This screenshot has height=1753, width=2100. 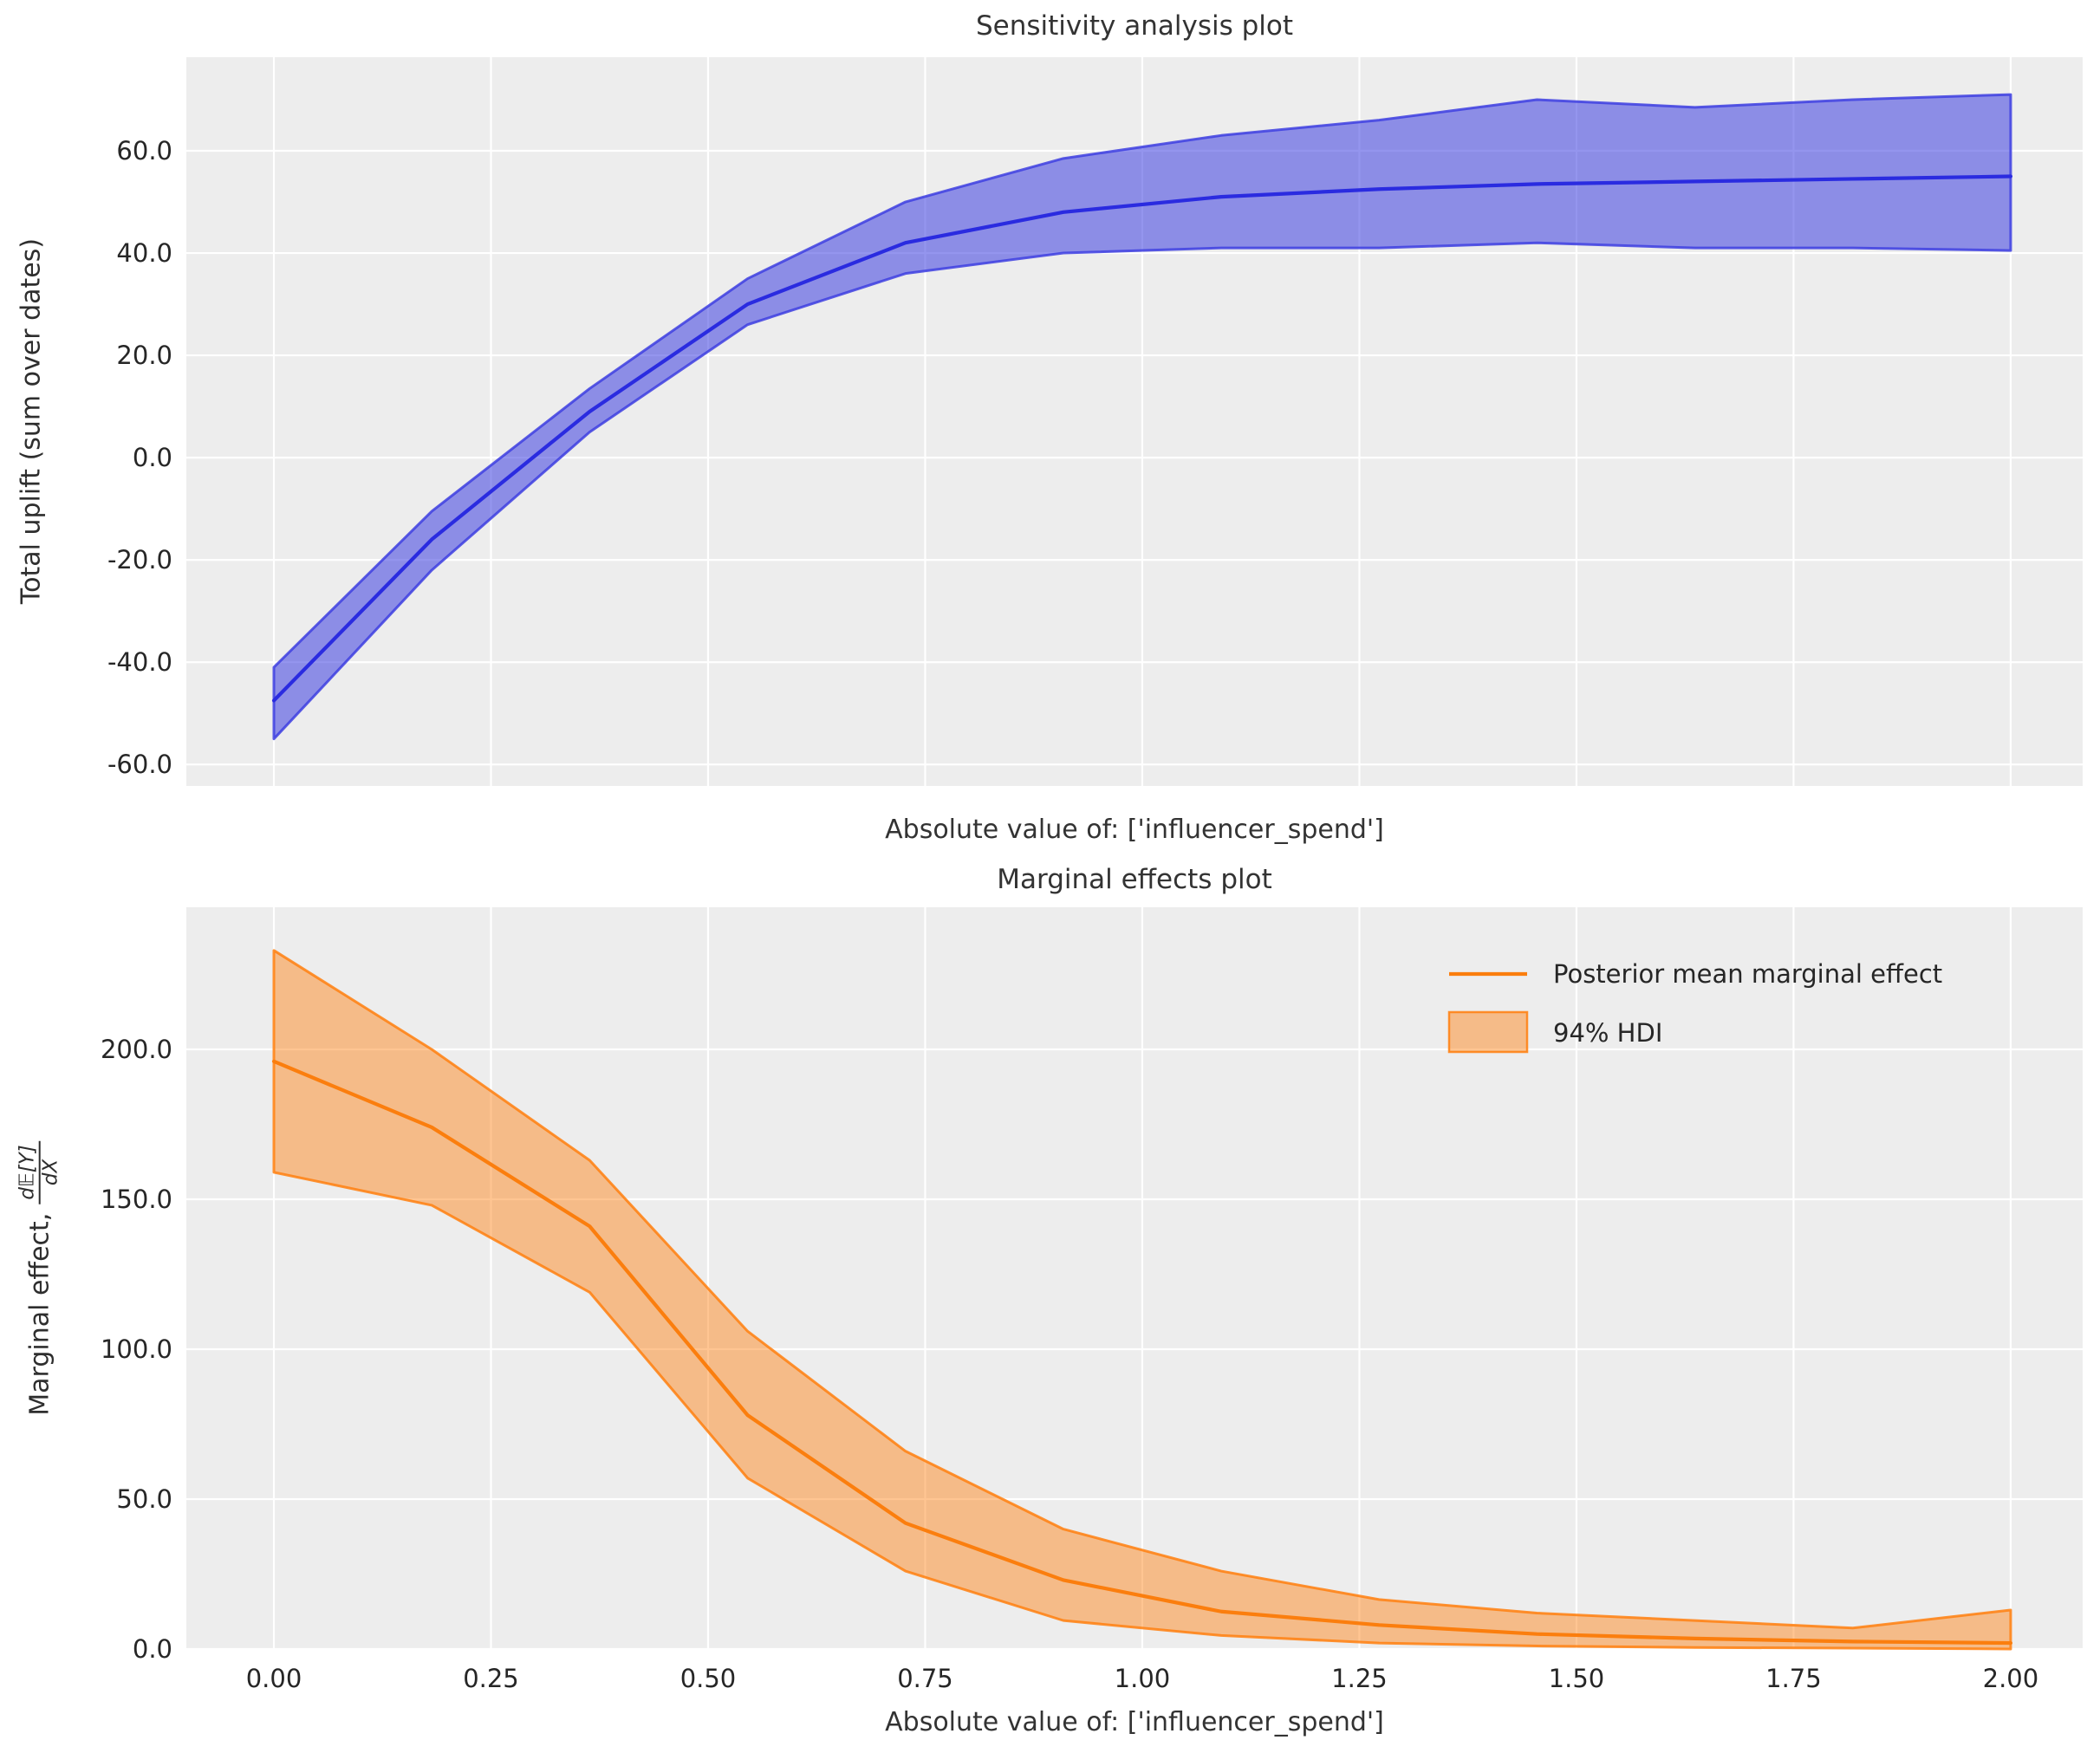 What do you see at coordinates (1134, 26) in the screenshot?
I see `top-plot-title: Sensitivity analysis plot` at bounding box center [1134, 26].